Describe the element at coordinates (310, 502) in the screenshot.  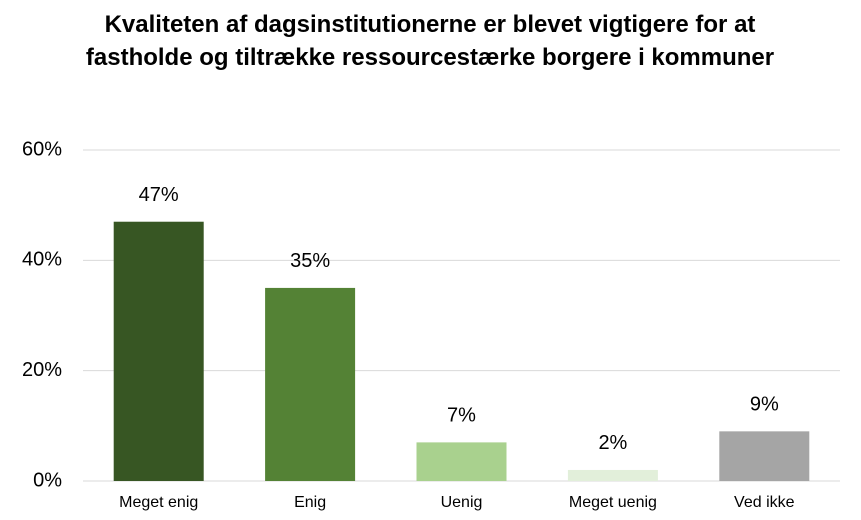
I see `x-tick-label: Enig` at that location.